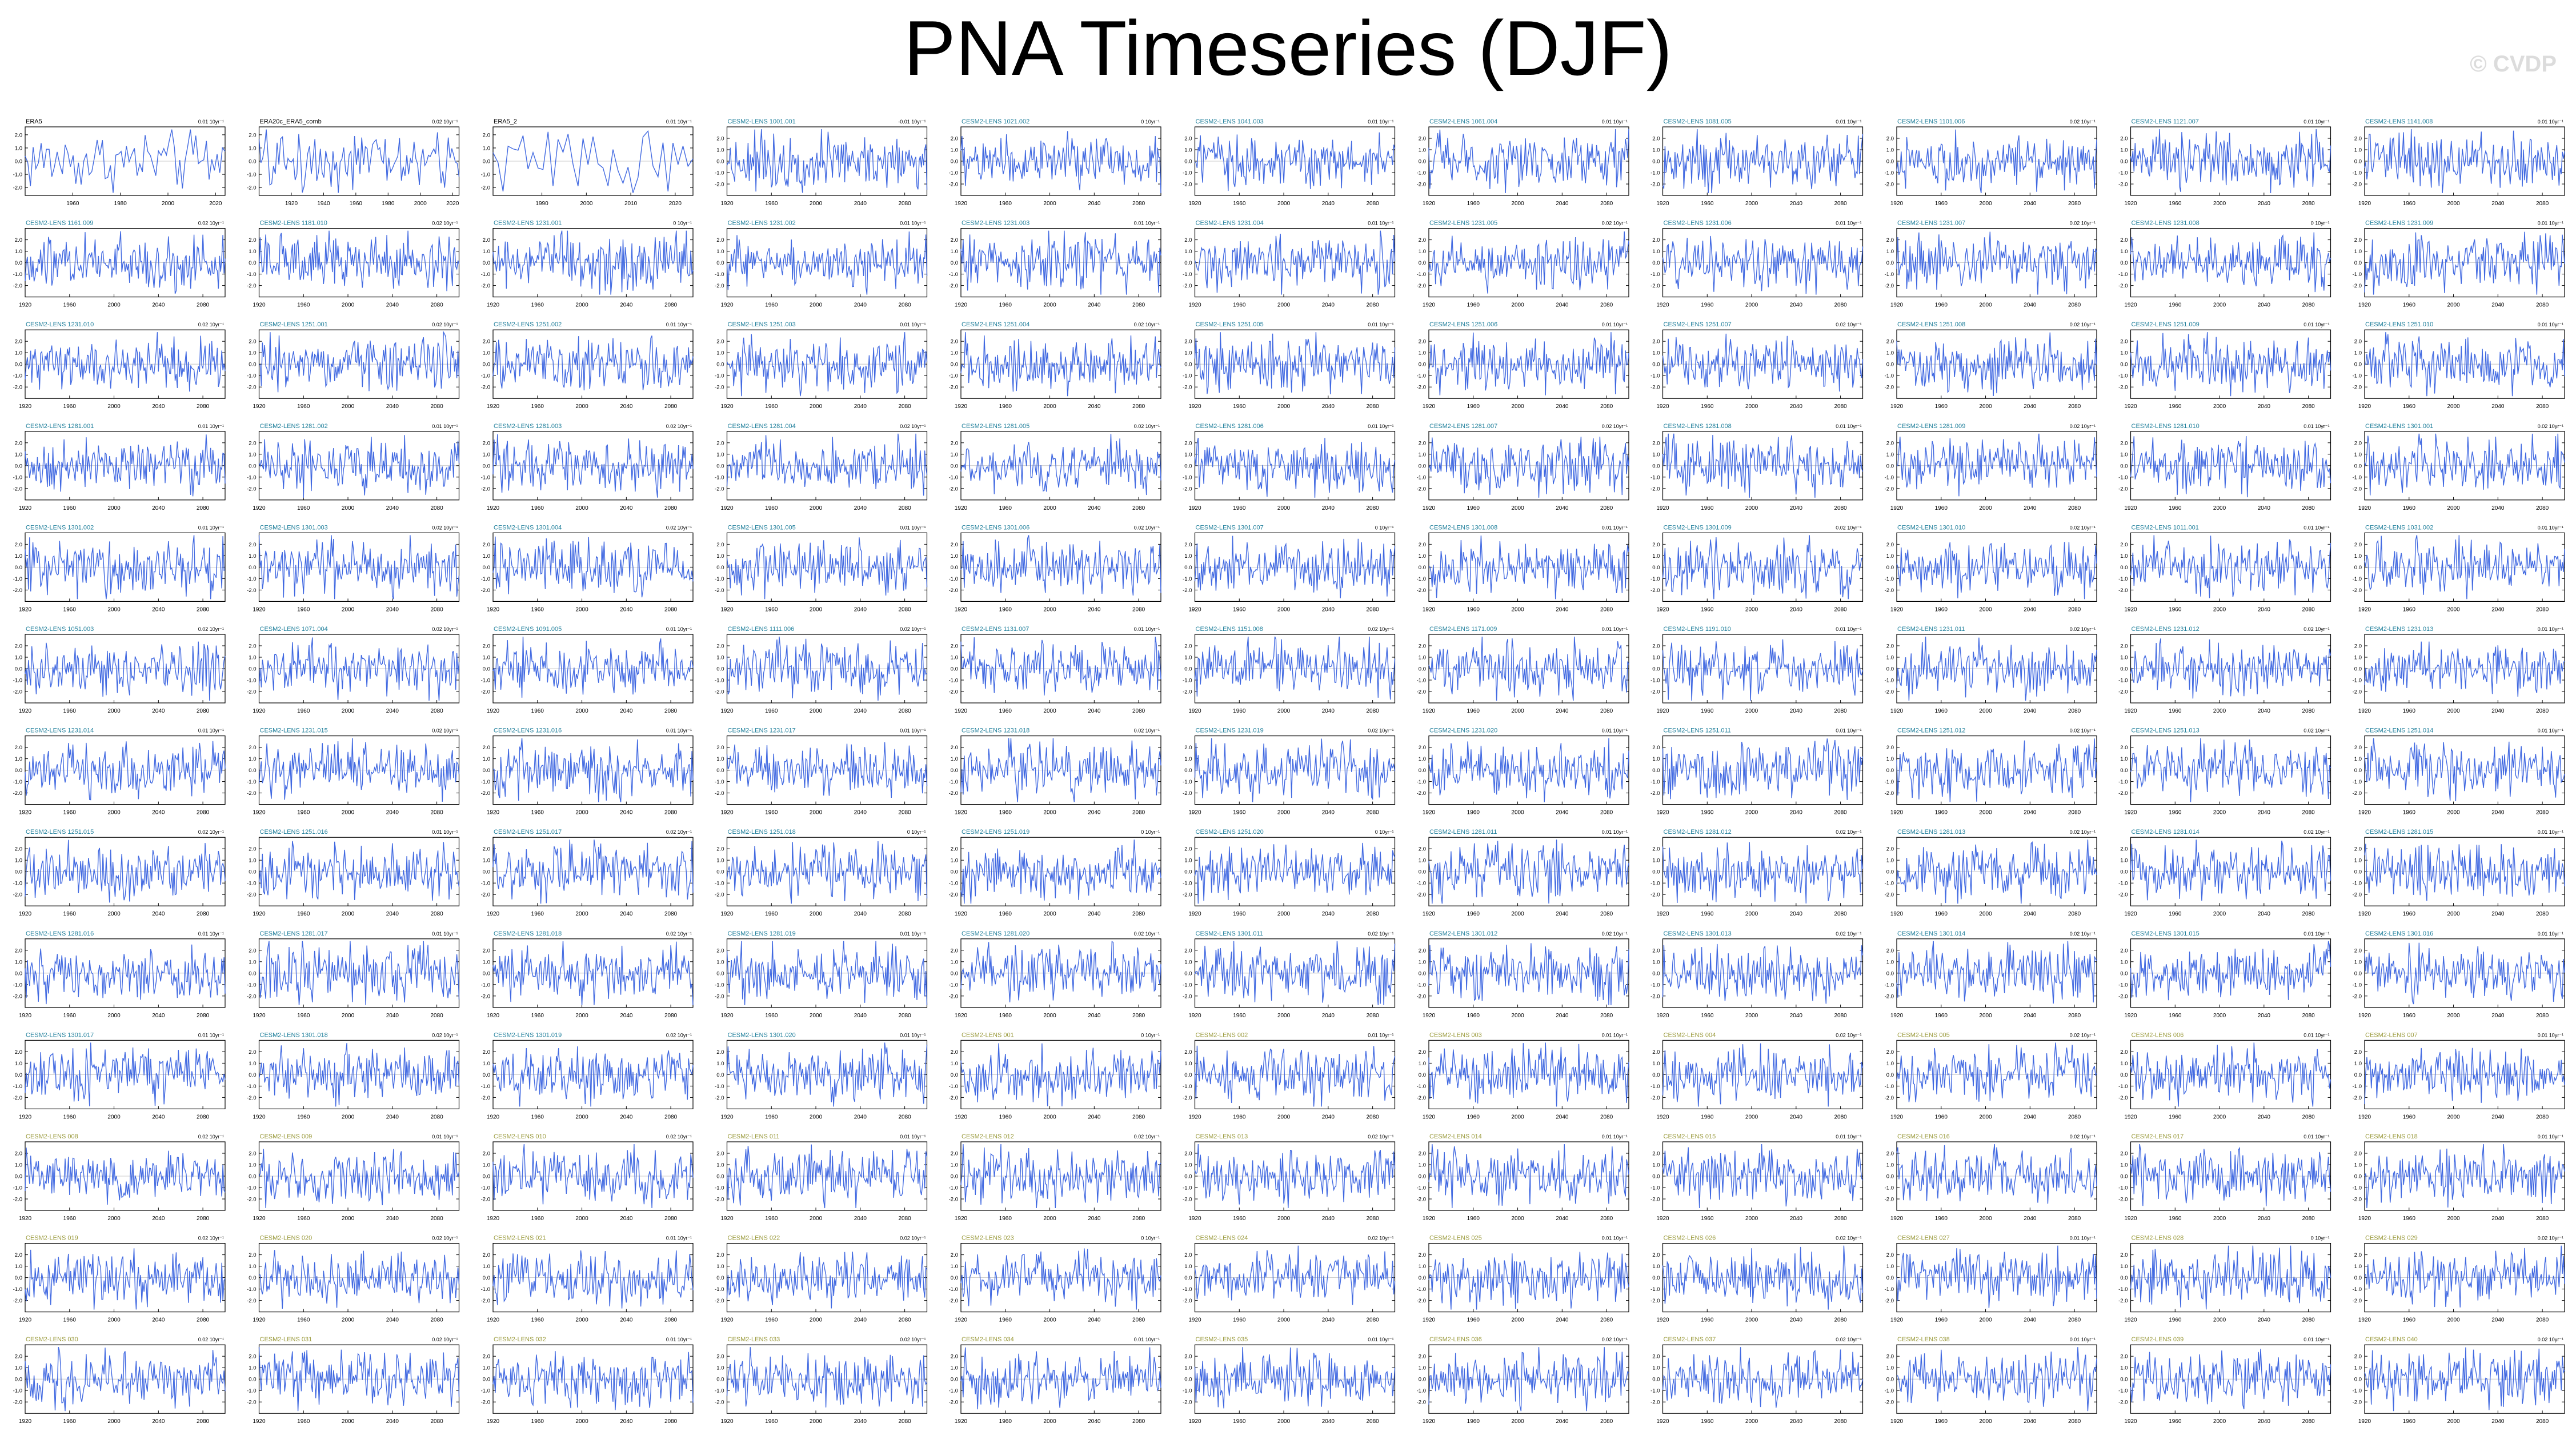  Describe the element at coordinates (1923, 1035) in the screenshot. I see `panel-label: CESM2-LENS 005` at that location.